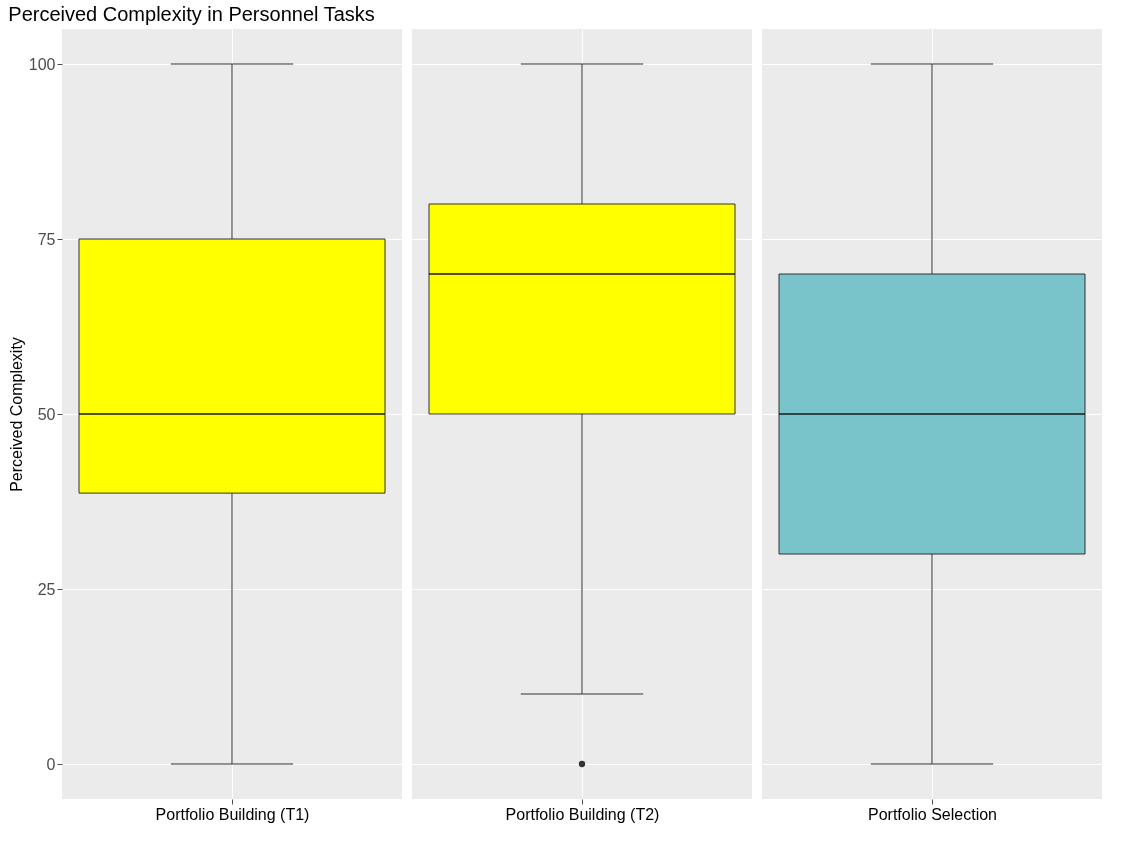  Describe the element at coordinates (46, 414) in the screenshot. I see `y-tick-label: 50` at that location.